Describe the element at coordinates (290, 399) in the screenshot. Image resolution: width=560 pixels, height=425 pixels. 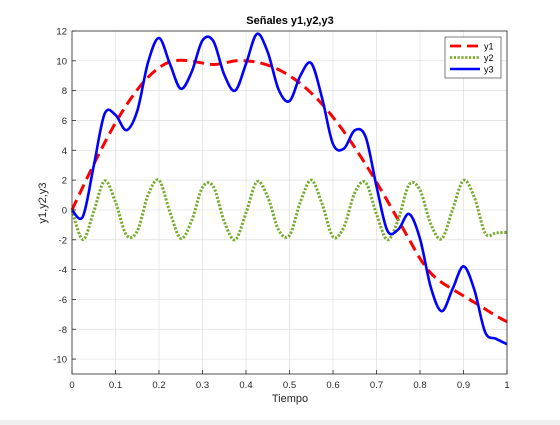
I see `x-axis-label: Tiempo` at that location.